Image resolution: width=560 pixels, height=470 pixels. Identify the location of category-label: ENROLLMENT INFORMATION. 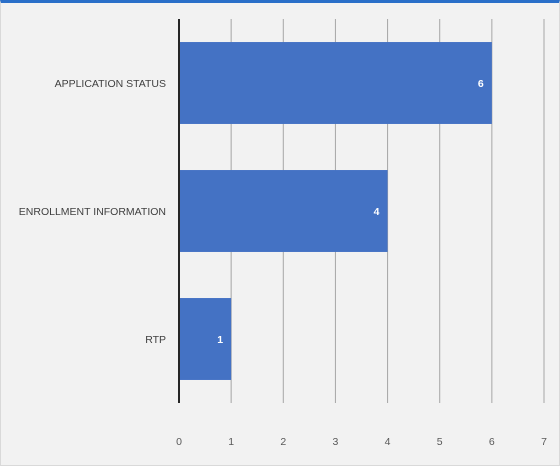
(92, 212).